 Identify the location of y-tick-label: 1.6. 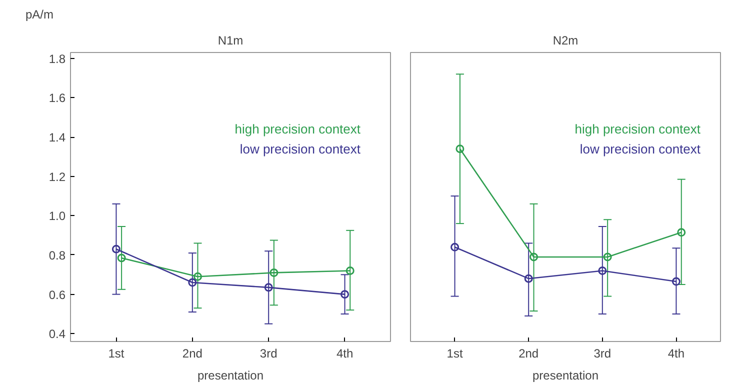
(57, 98).